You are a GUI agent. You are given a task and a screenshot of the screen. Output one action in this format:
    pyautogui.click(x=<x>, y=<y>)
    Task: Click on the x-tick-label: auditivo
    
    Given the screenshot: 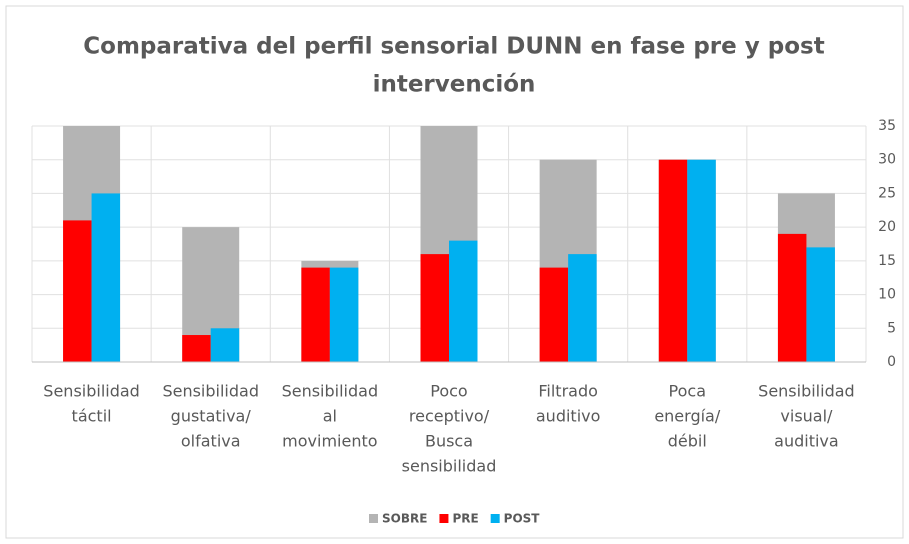 What is the action you would take?
    pyautogui.click(x=568, y=416)
    